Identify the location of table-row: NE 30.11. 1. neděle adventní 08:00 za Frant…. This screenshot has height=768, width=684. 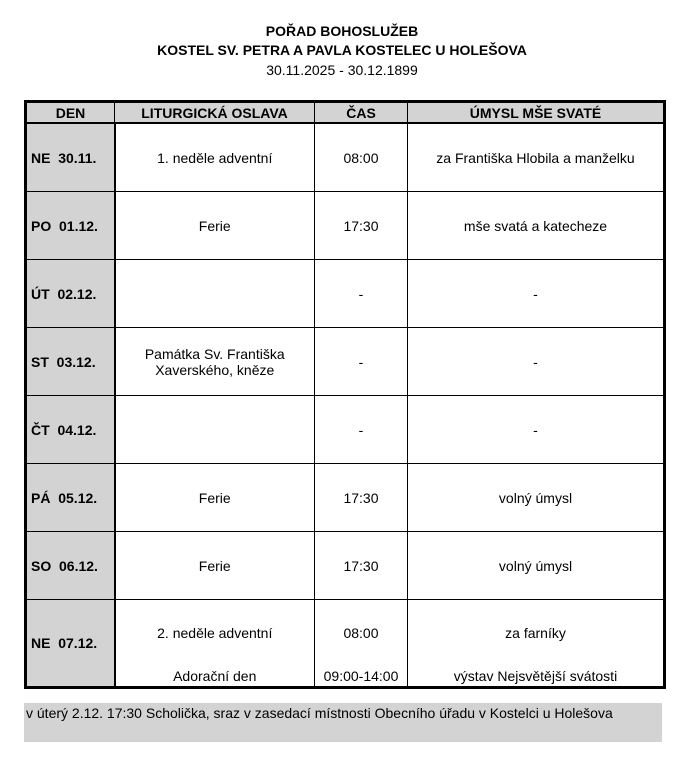
(345, 157).